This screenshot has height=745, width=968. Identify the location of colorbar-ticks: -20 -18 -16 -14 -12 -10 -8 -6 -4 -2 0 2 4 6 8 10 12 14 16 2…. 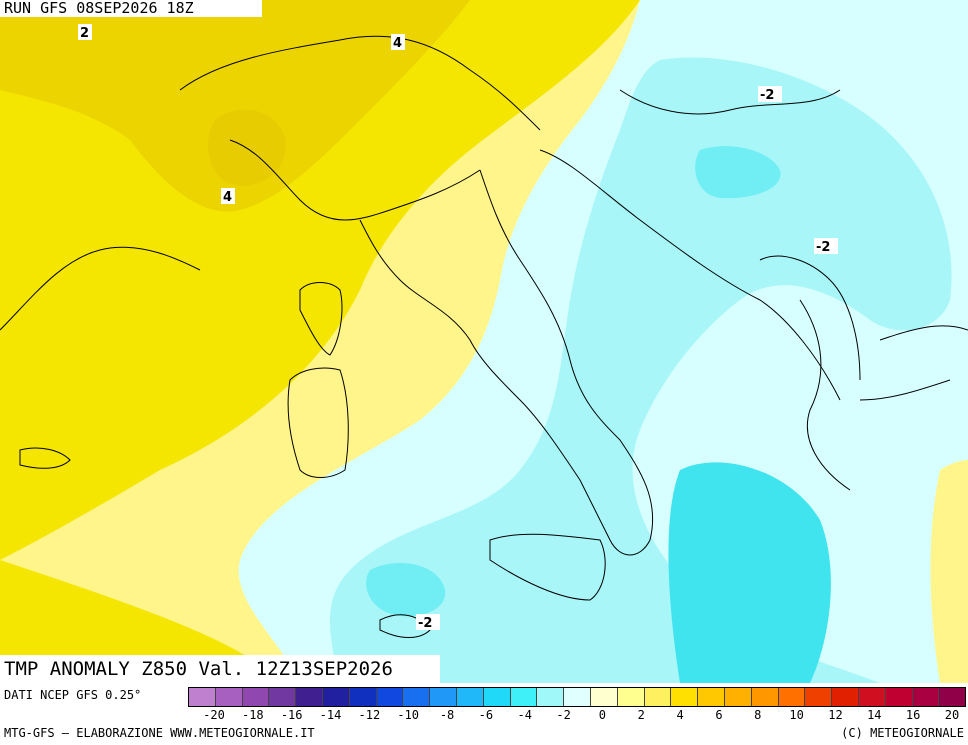
(577, 716).